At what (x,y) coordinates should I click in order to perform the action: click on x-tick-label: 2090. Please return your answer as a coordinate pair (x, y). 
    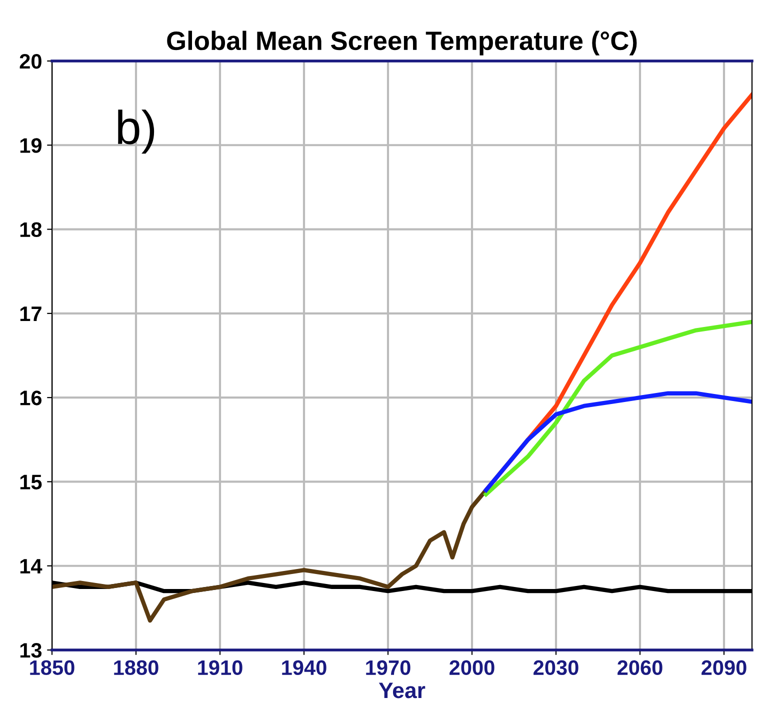
    Looking at the image, I should click on (724, 668).